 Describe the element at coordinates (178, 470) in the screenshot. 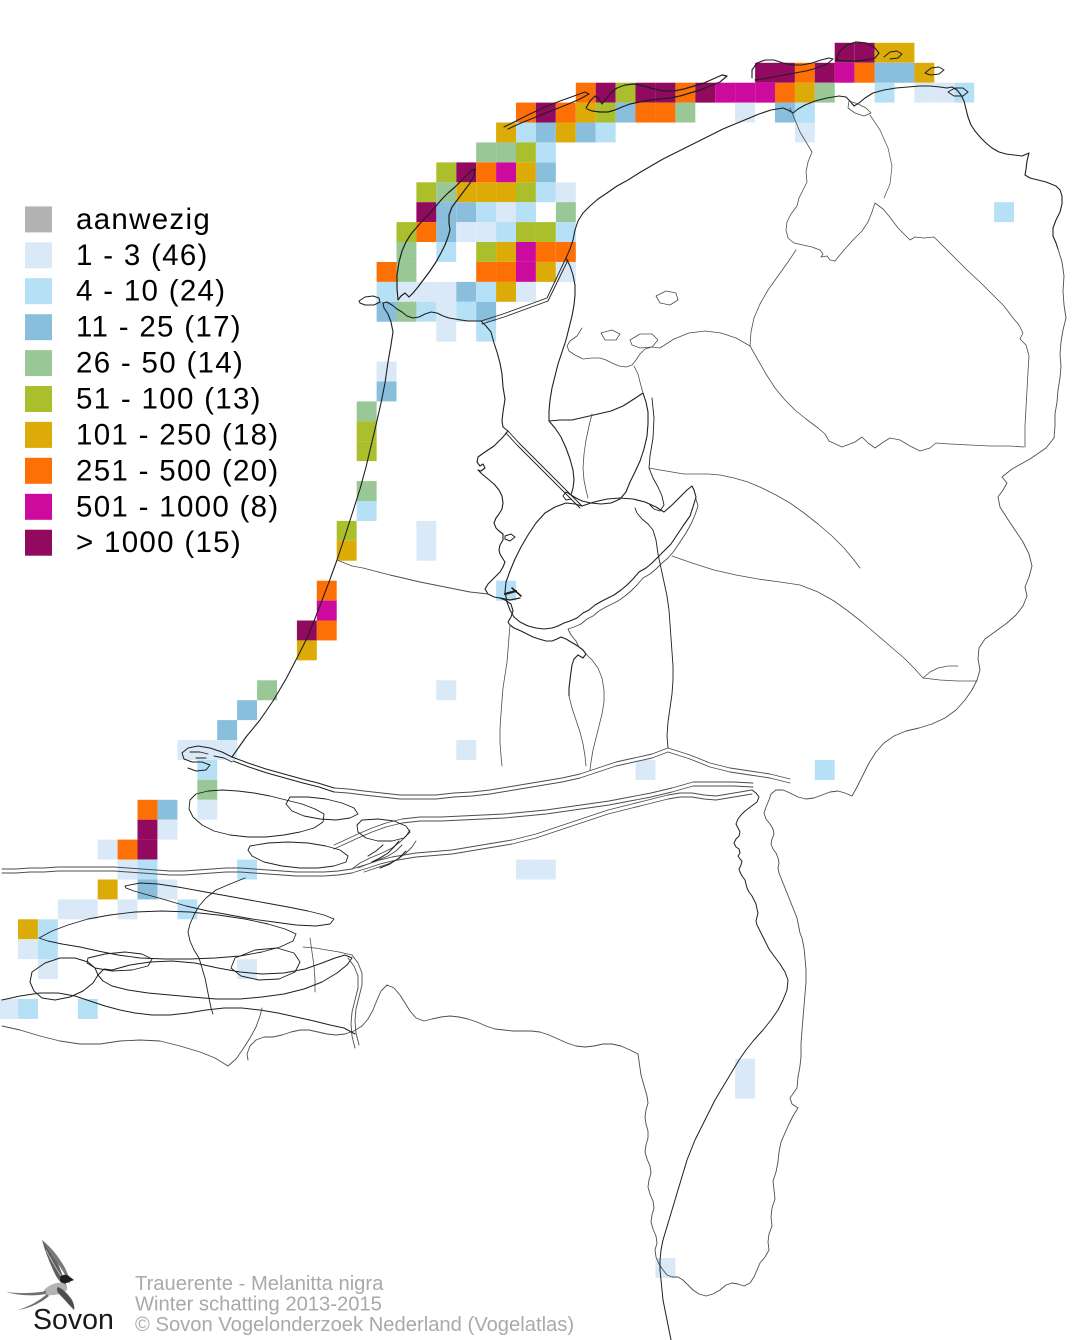

I see `svg-text: 251 - 500 (20)` at that location.